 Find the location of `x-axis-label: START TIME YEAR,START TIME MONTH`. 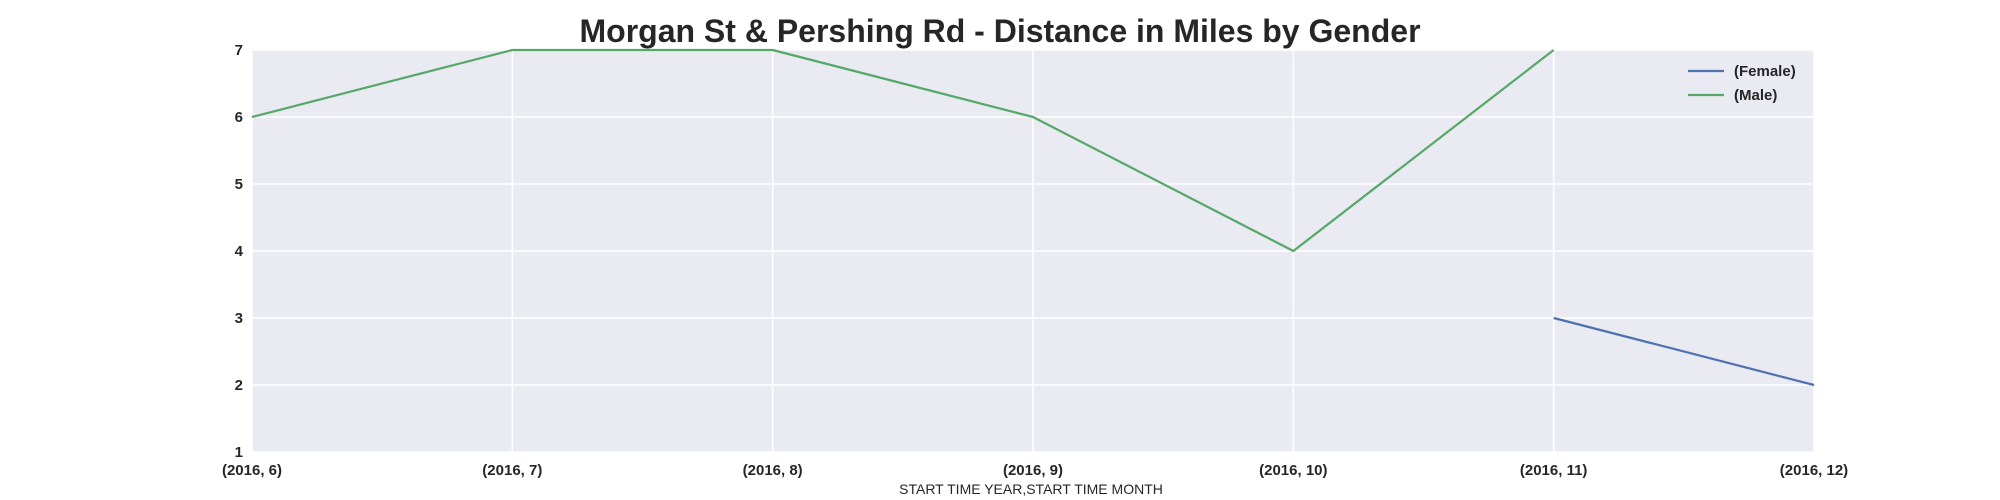

x-axis-label: START TIME YEAR,START TIME MONTH is located at coordinates (1031, 489).